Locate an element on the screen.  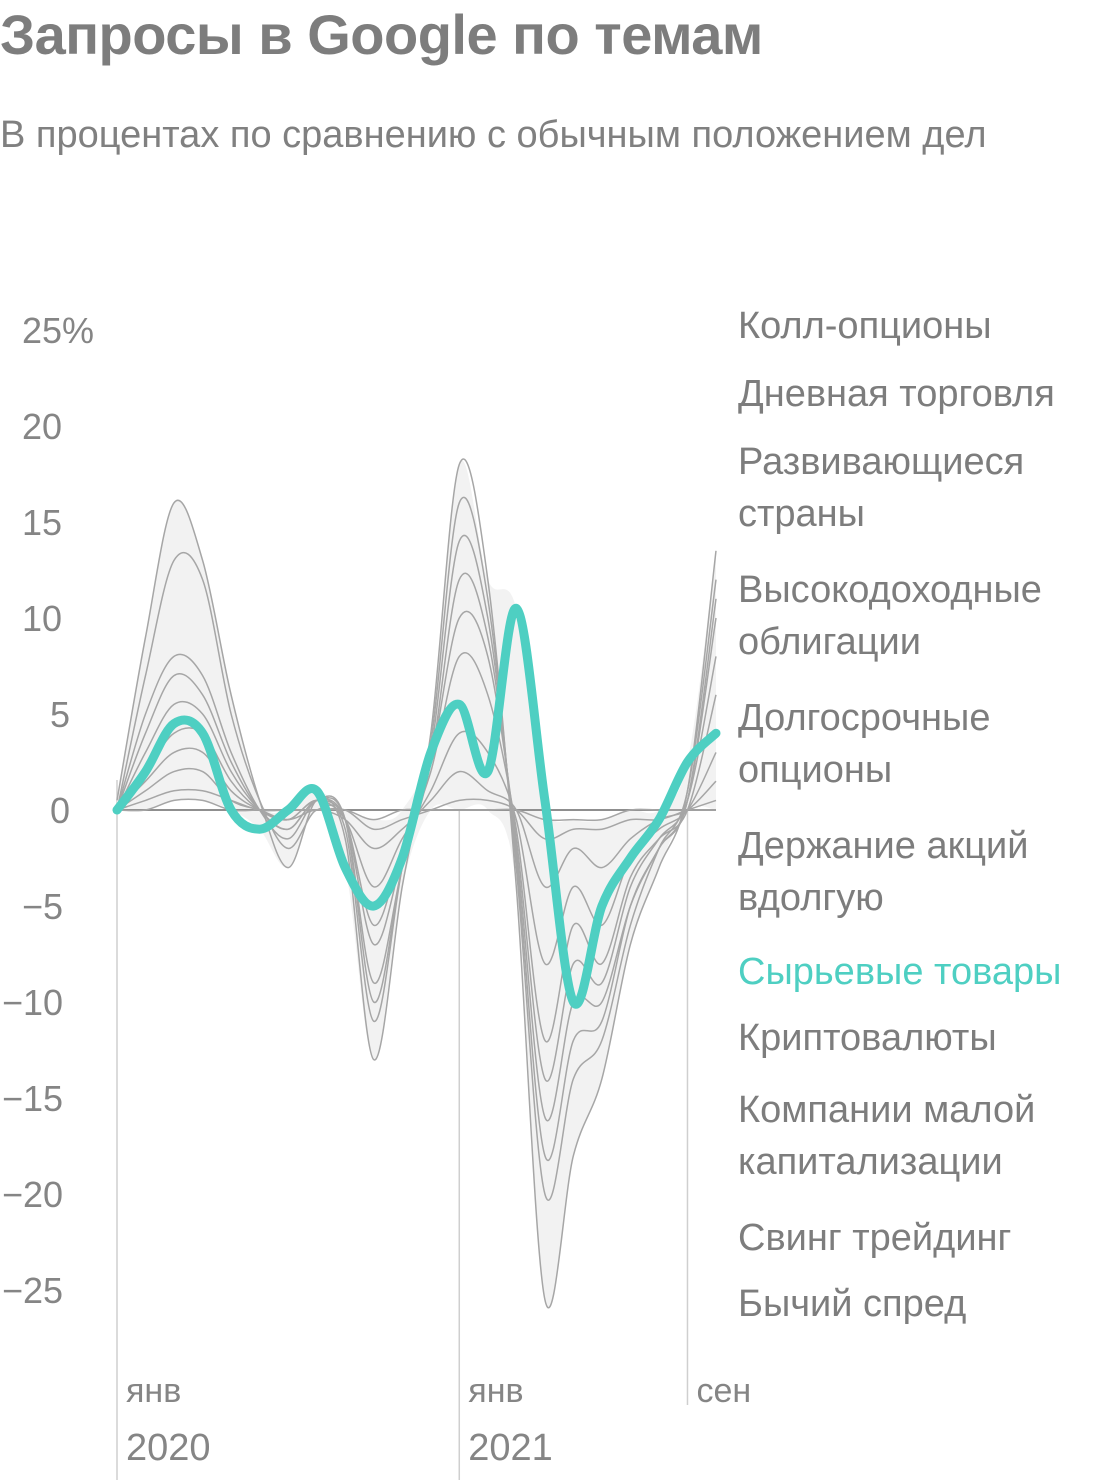
y-tick-label: 5 is located at coordinates (60, 714).